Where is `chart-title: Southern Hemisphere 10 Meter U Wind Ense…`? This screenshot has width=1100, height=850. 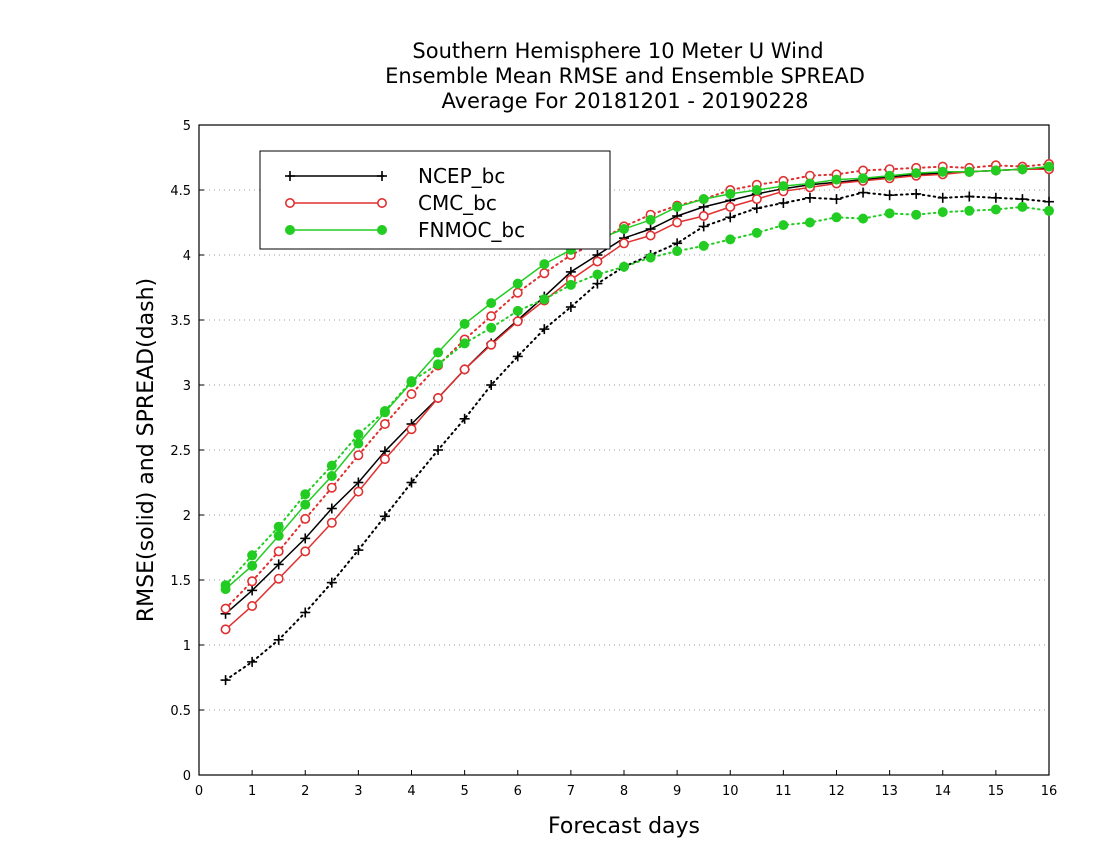 chart-title: Southern Hemisphere 10 Meter U Wind Ense… is located at coordinates (625, 76).